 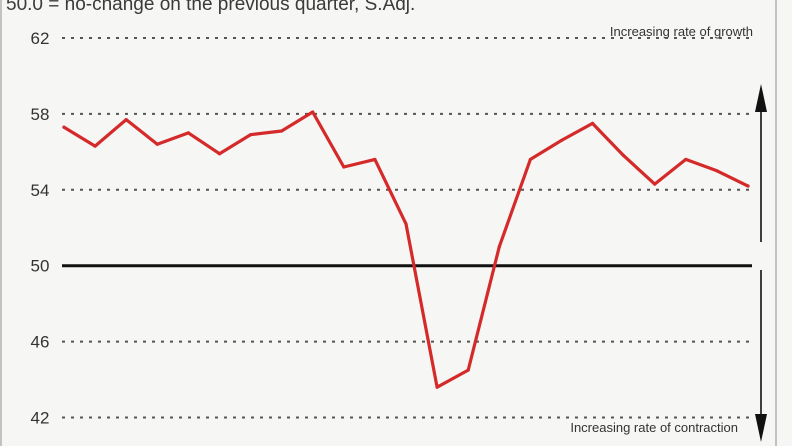 What do you see at coordinates (40, 342) in the screenshot?
I see `y-tick-46: 46` at bounding box center [40, 342].